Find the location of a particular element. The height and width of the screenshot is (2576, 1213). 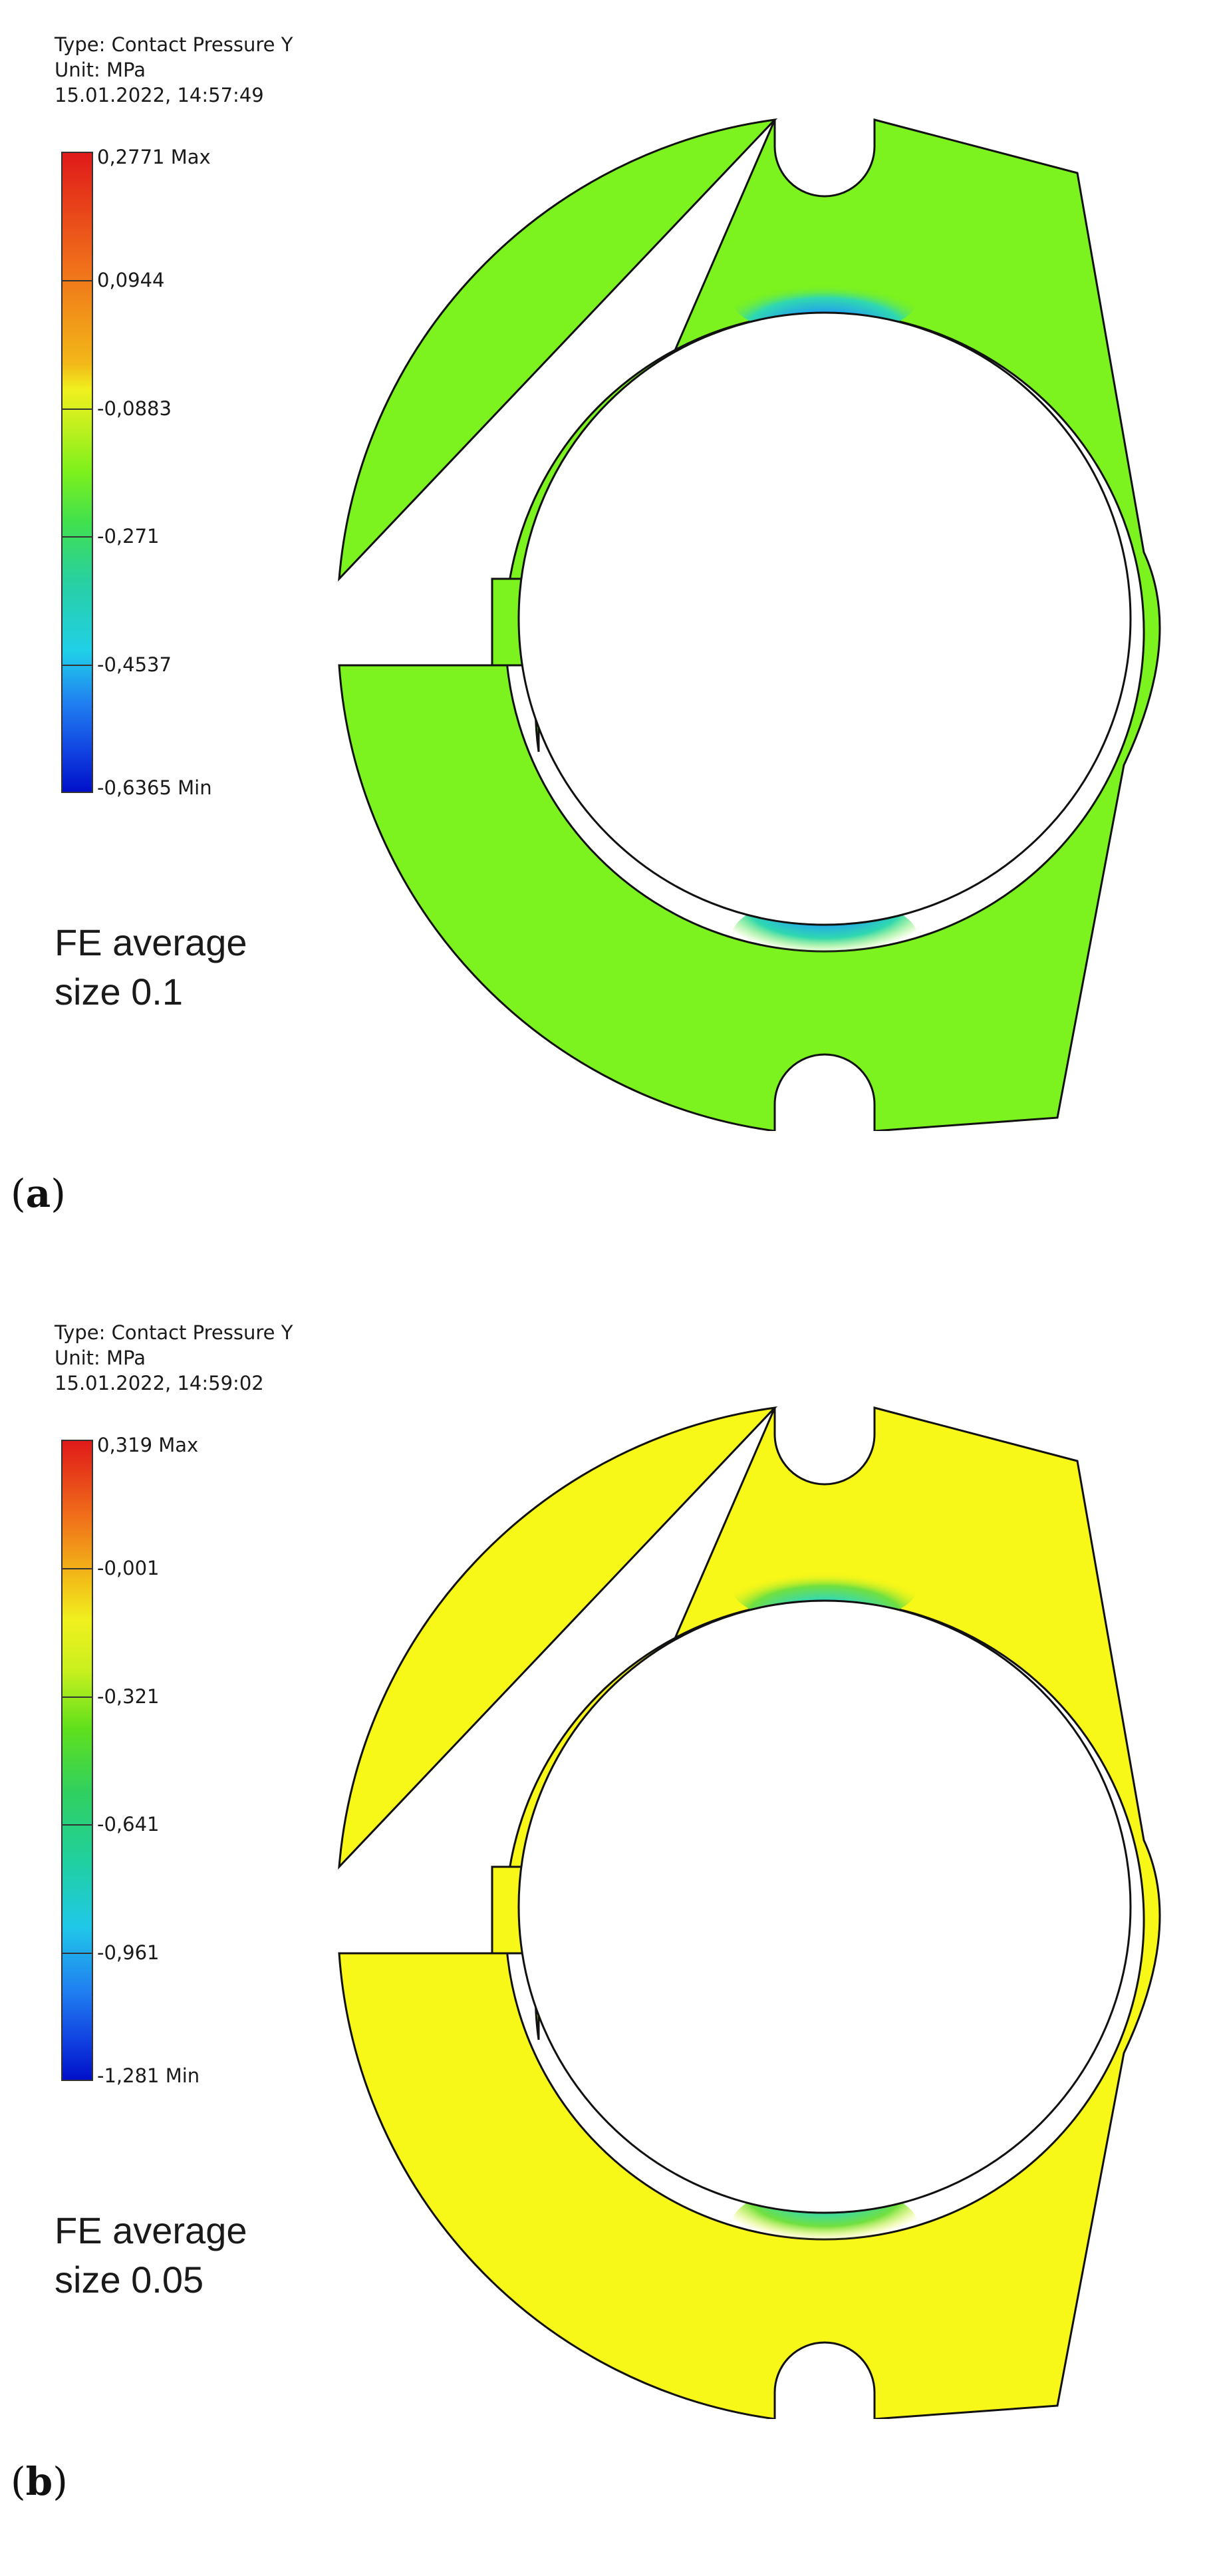

scale-tick-min: -1,281 Min is located at coordinates (148, 2075).